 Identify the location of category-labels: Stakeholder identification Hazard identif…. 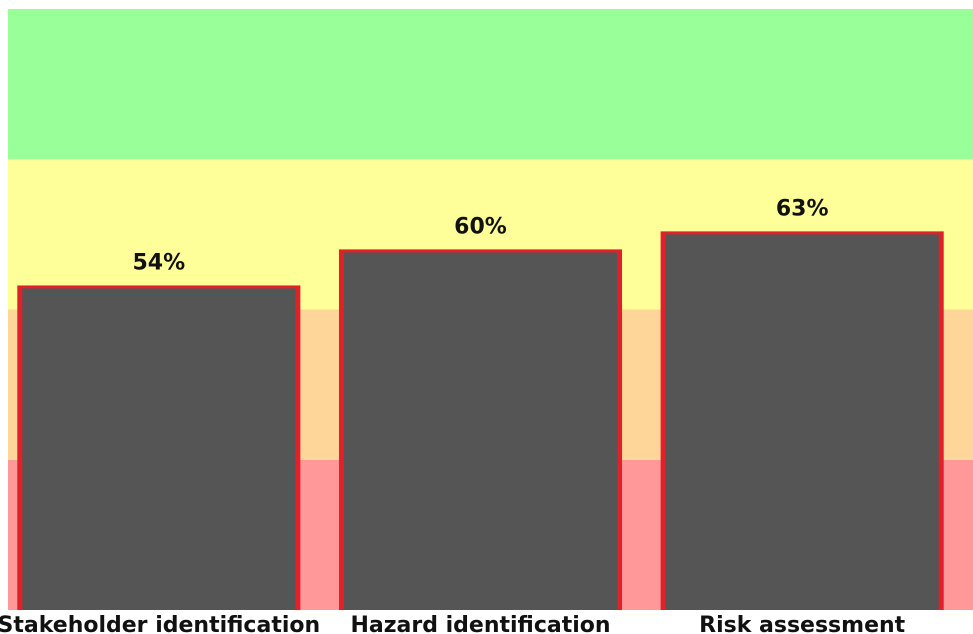
(453, 623).